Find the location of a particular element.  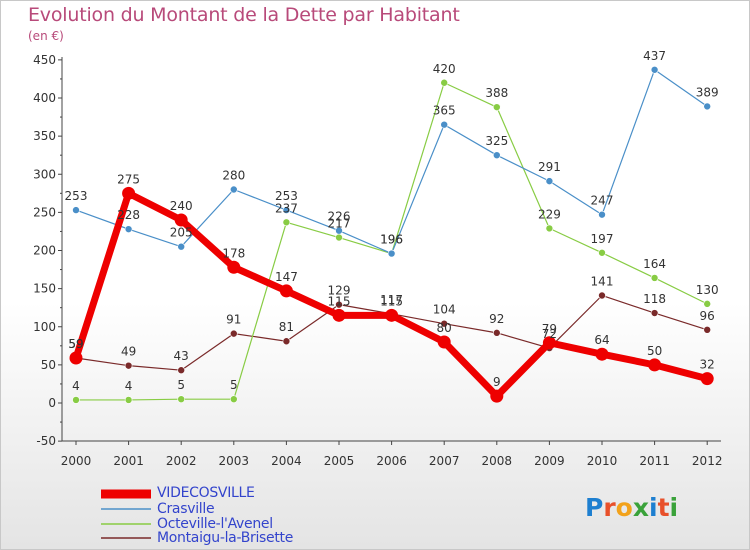

data-label-crasville: 228 is located at coordinates (128, 215).